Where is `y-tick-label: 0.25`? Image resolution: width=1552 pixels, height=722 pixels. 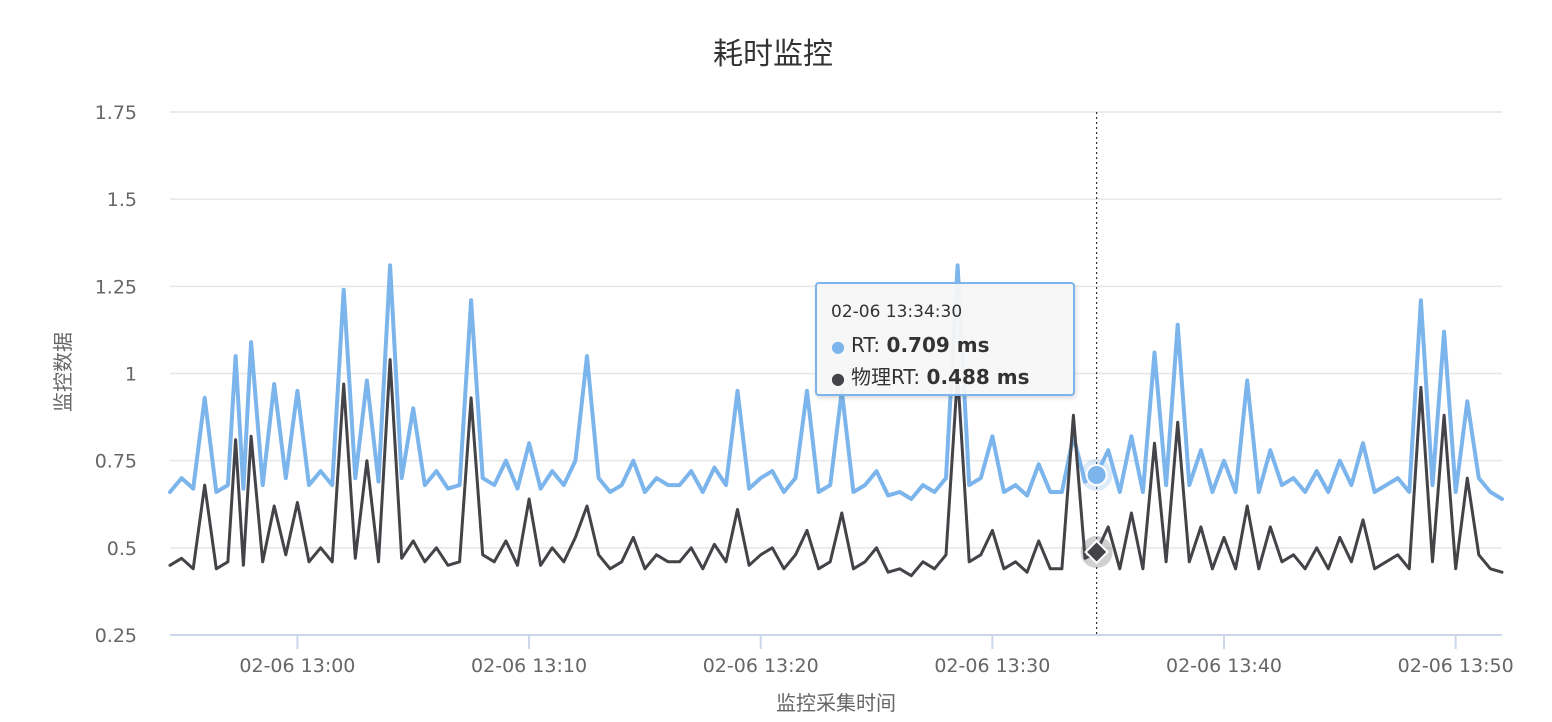 y-tick-label: 0.25 is located at coordinates (116, 636).